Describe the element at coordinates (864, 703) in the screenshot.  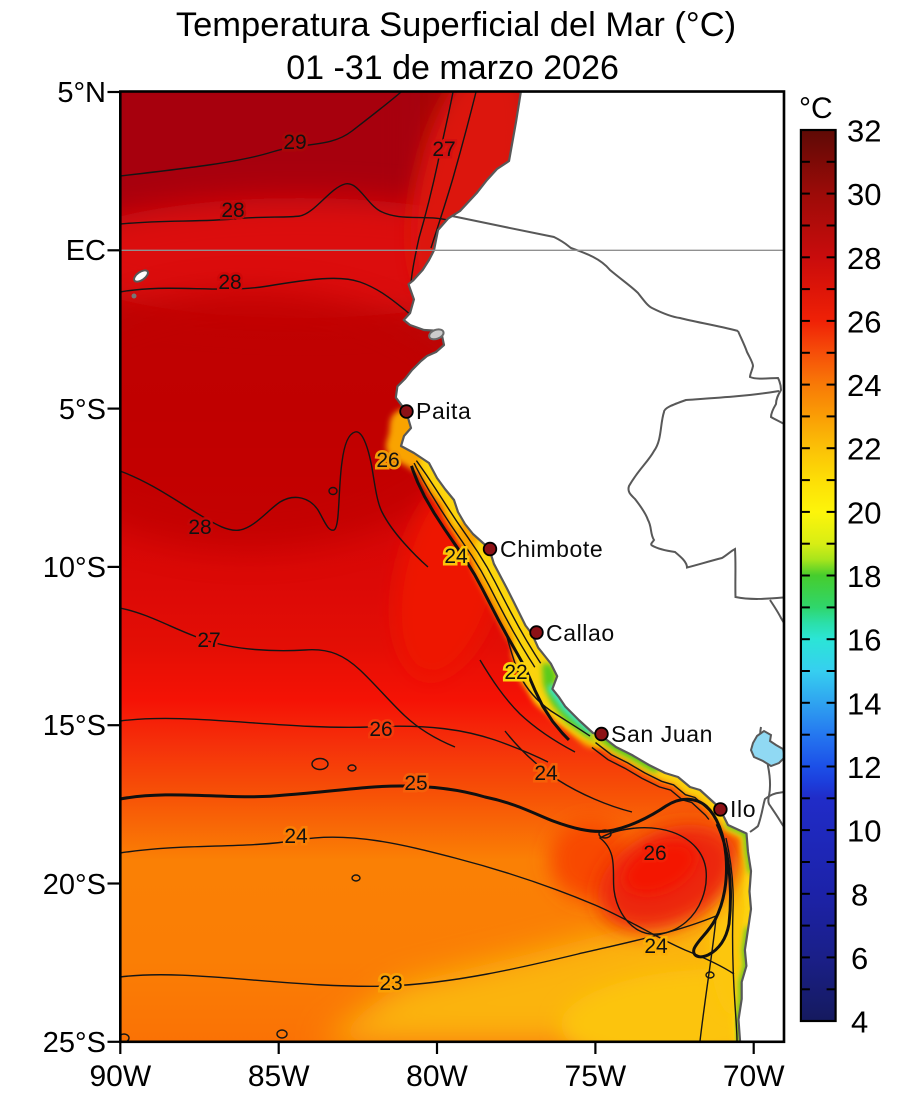
I see `svg-text: 14` at that location.